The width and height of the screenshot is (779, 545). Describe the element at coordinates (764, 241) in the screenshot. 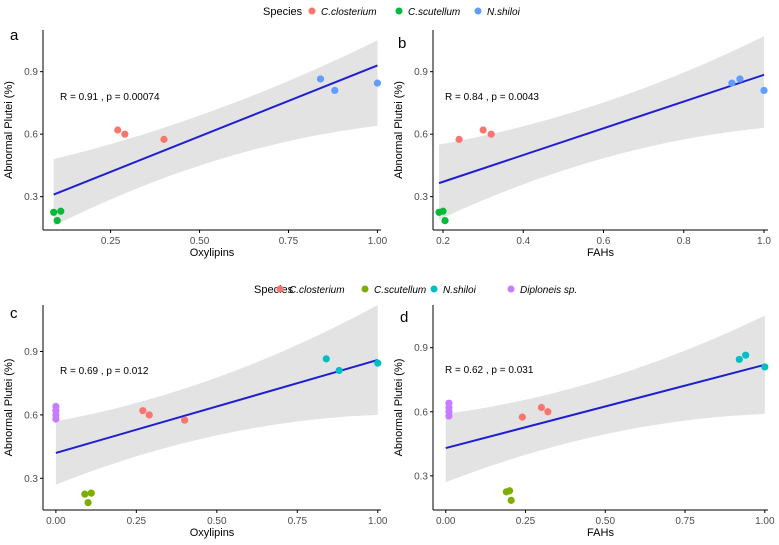

I see `x-tick-label: 1.0` at that location.